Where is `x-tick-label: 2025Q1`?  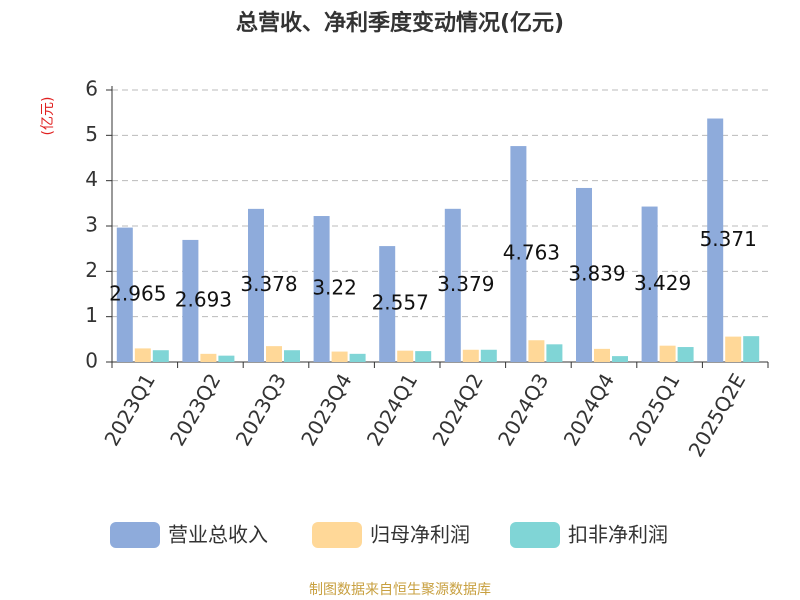 x-tick-label: 2025Q1 is located at coordinates (654, 409).